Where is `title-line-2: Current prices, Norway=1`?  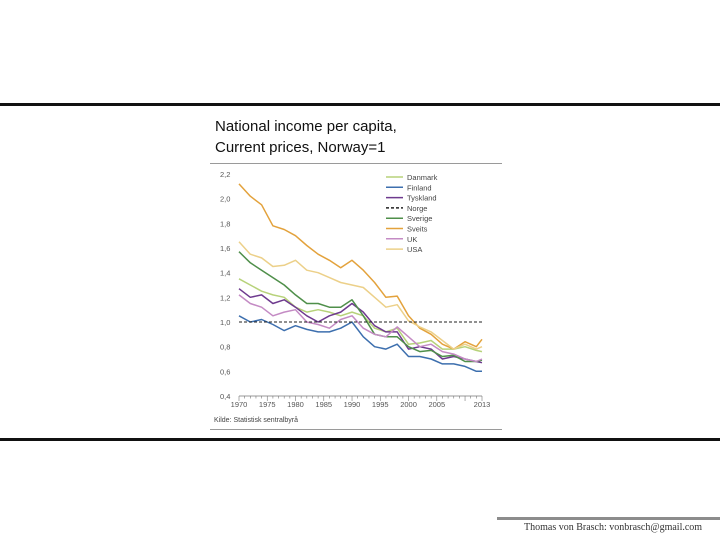 title-line-2: Current prices, Norway=1 is located at coordinates (300, 147).